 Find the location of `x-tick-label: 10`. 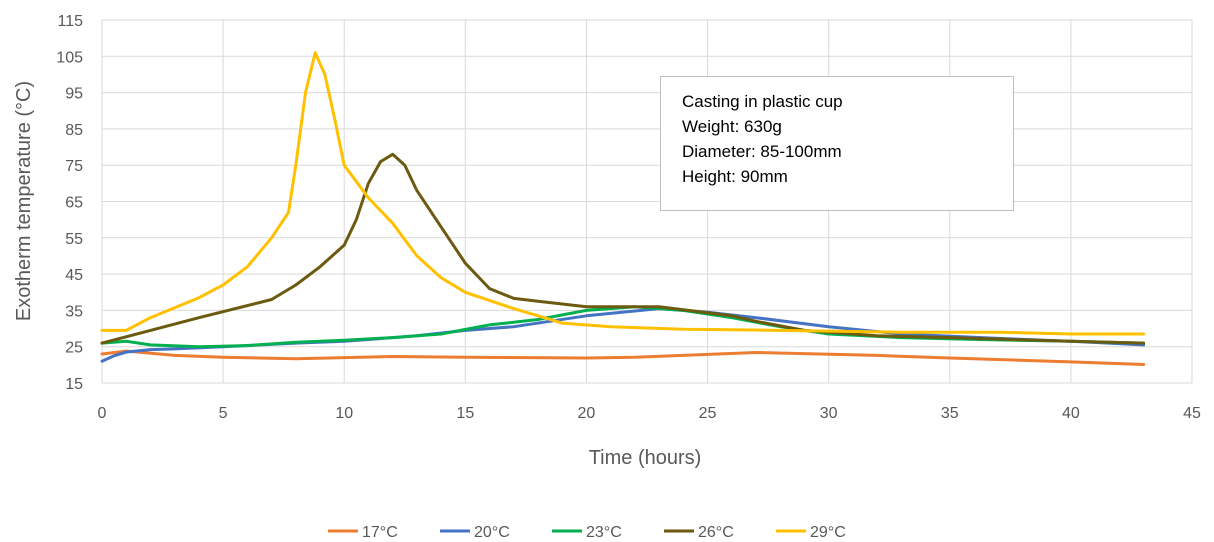

x-tick-label: 10 is located at coordinates (344, 413).